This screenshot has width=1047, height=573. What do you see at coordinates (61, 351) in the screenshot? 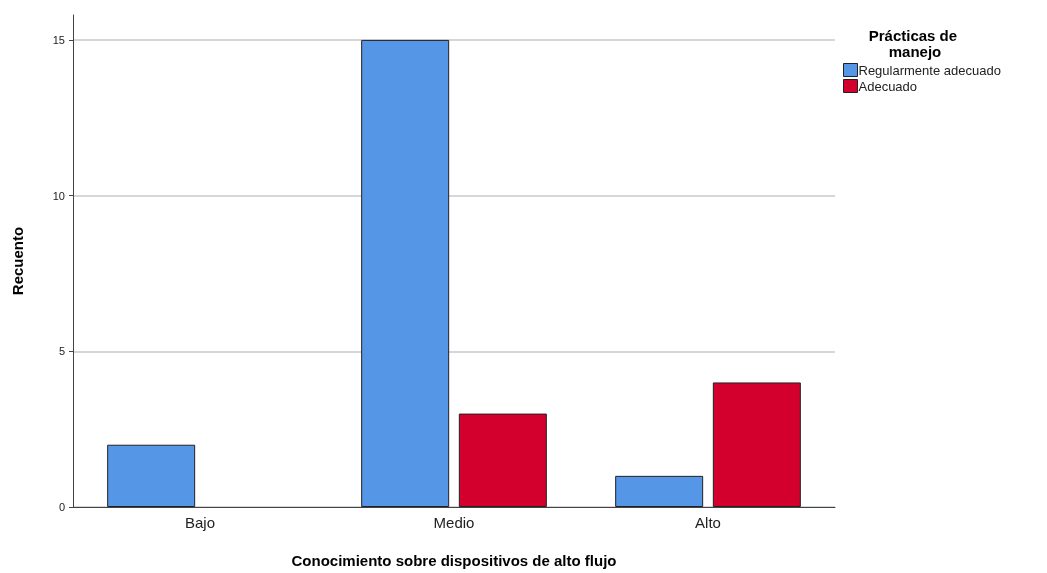
I see `y-tick-label: 5` at bounding box center [61, 351].